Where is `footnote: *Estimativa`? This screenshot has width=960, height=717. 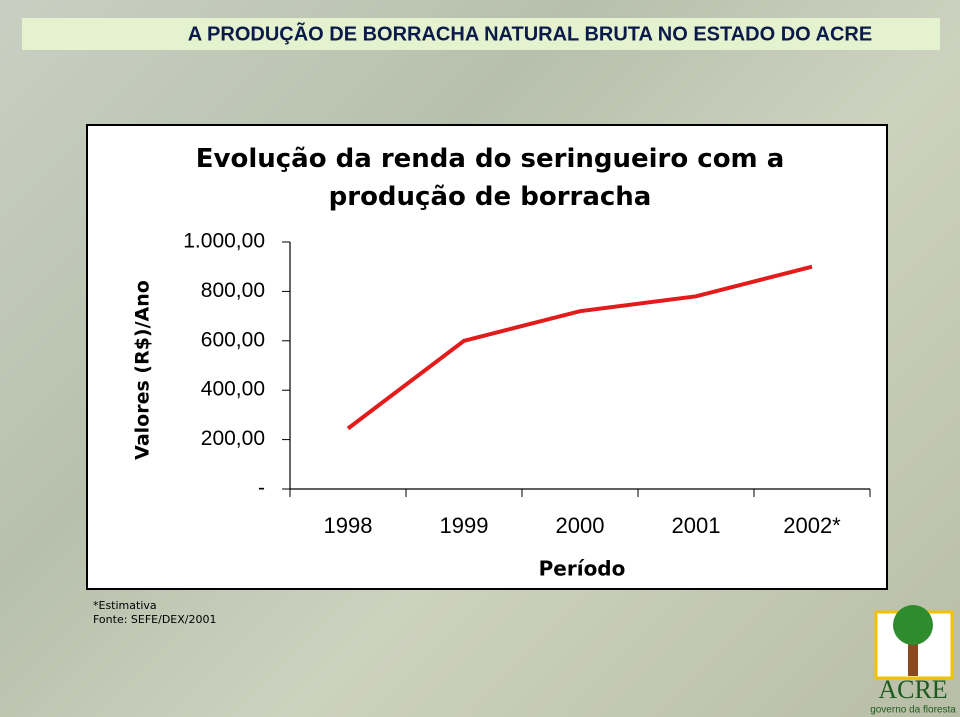
footnote: *Estimativa is located at coordinates (125, 605).